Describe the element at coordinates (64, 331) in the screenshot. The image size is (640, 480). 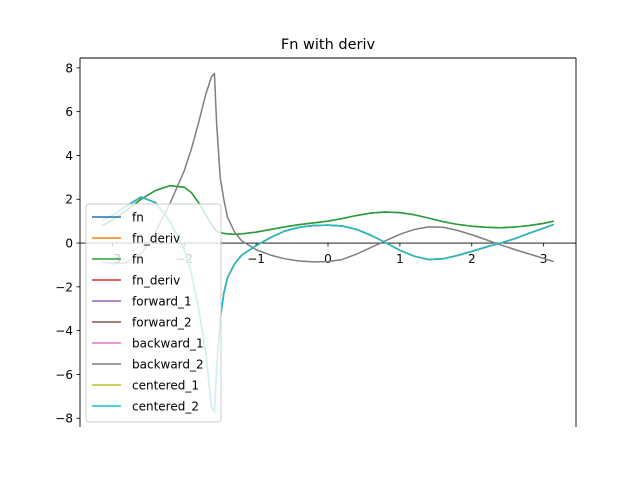
I see `y-tick-label: −4` at that location.